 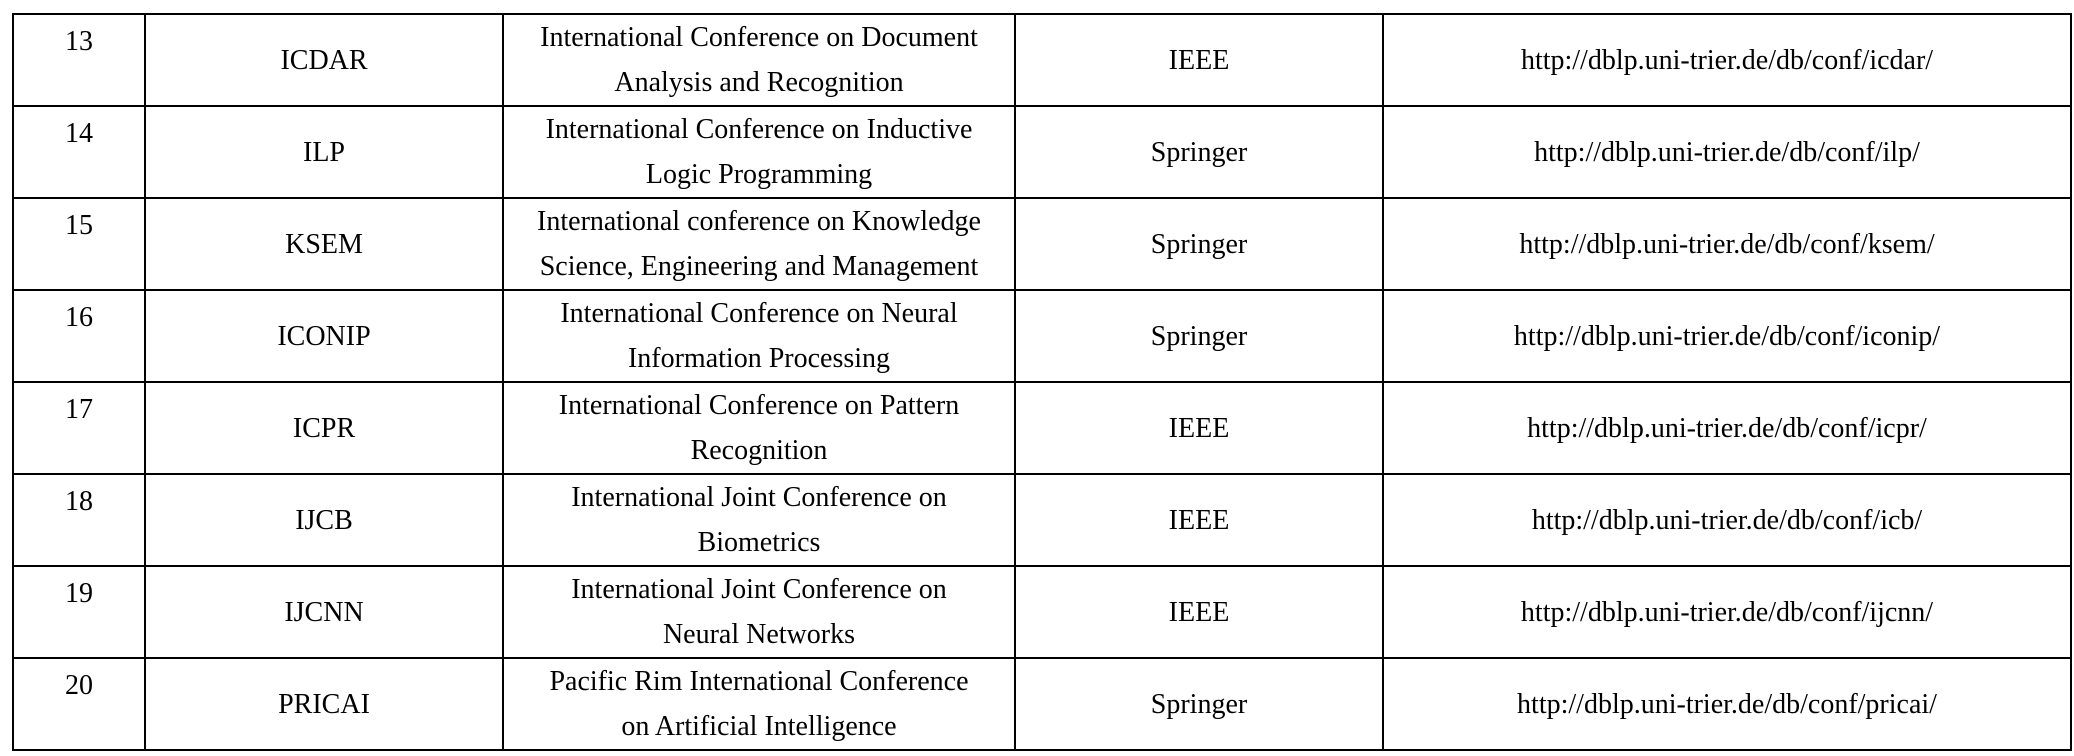 I want to click on conference-abbreviation: IJCB, so click(x=324, y=520).